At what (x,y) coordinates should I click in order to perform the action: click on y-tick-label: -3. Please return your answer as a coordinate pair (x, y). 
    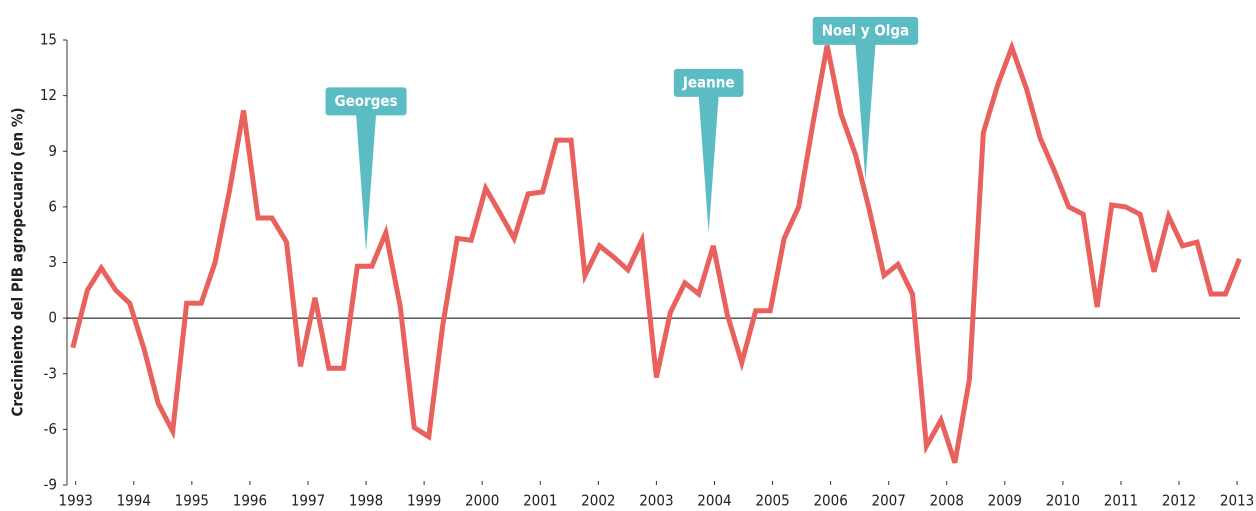
    Looking at the image, I should click on (50, 373).